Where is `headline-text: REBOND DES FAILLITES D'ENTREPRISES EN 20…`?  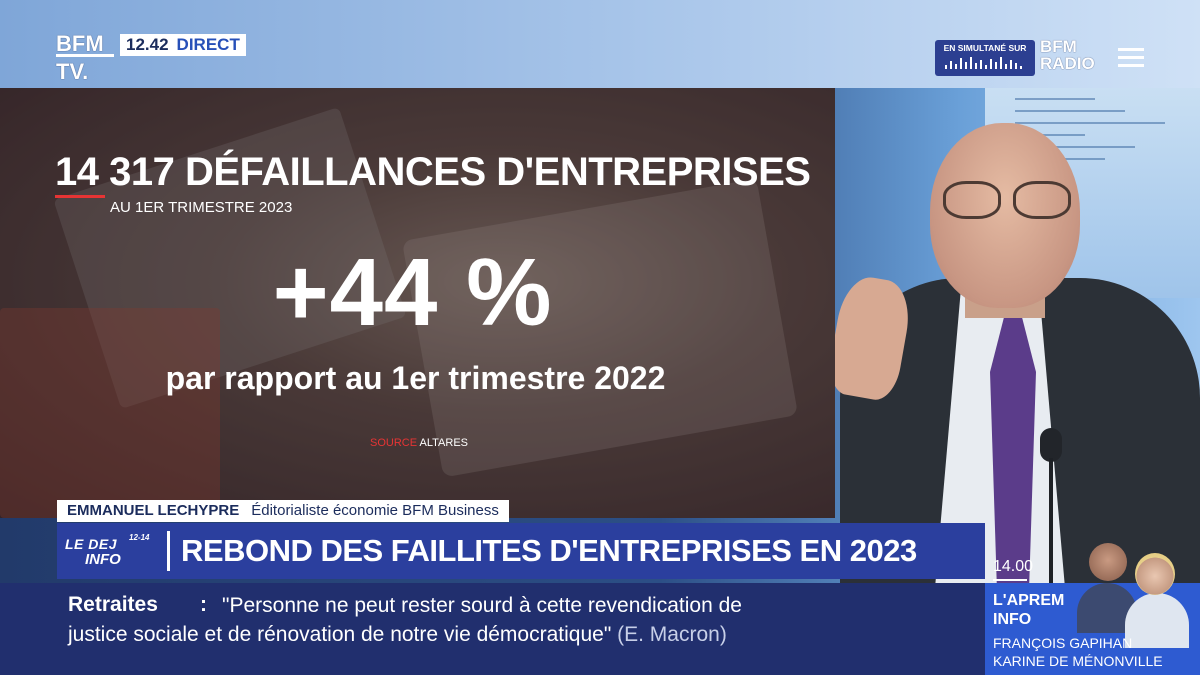 headline-text: REBOND DES FAILLITES D'ENTREPRISES EN 20… is located at coordinates (549, 550).